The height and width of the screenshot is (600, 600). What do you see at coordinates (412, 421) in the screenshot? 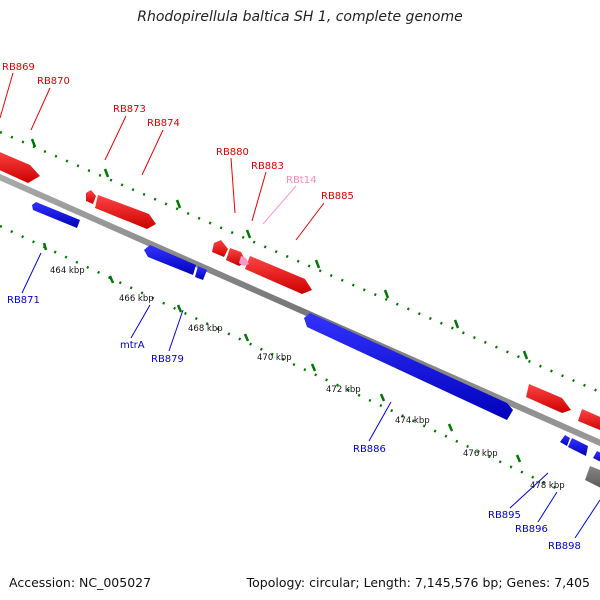
I see `ruler-label: 474 kbp` at bounding box center [412, 421].